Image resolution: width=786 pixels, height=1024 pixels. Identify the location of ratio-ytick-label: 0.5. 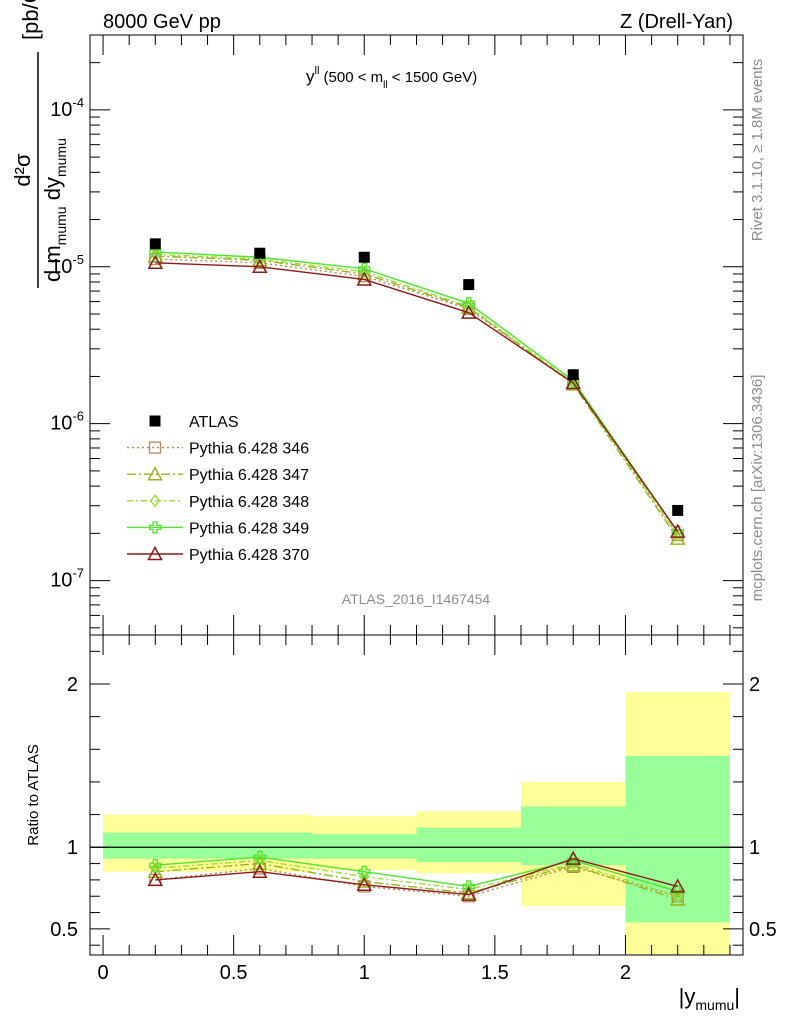
(64, 930).